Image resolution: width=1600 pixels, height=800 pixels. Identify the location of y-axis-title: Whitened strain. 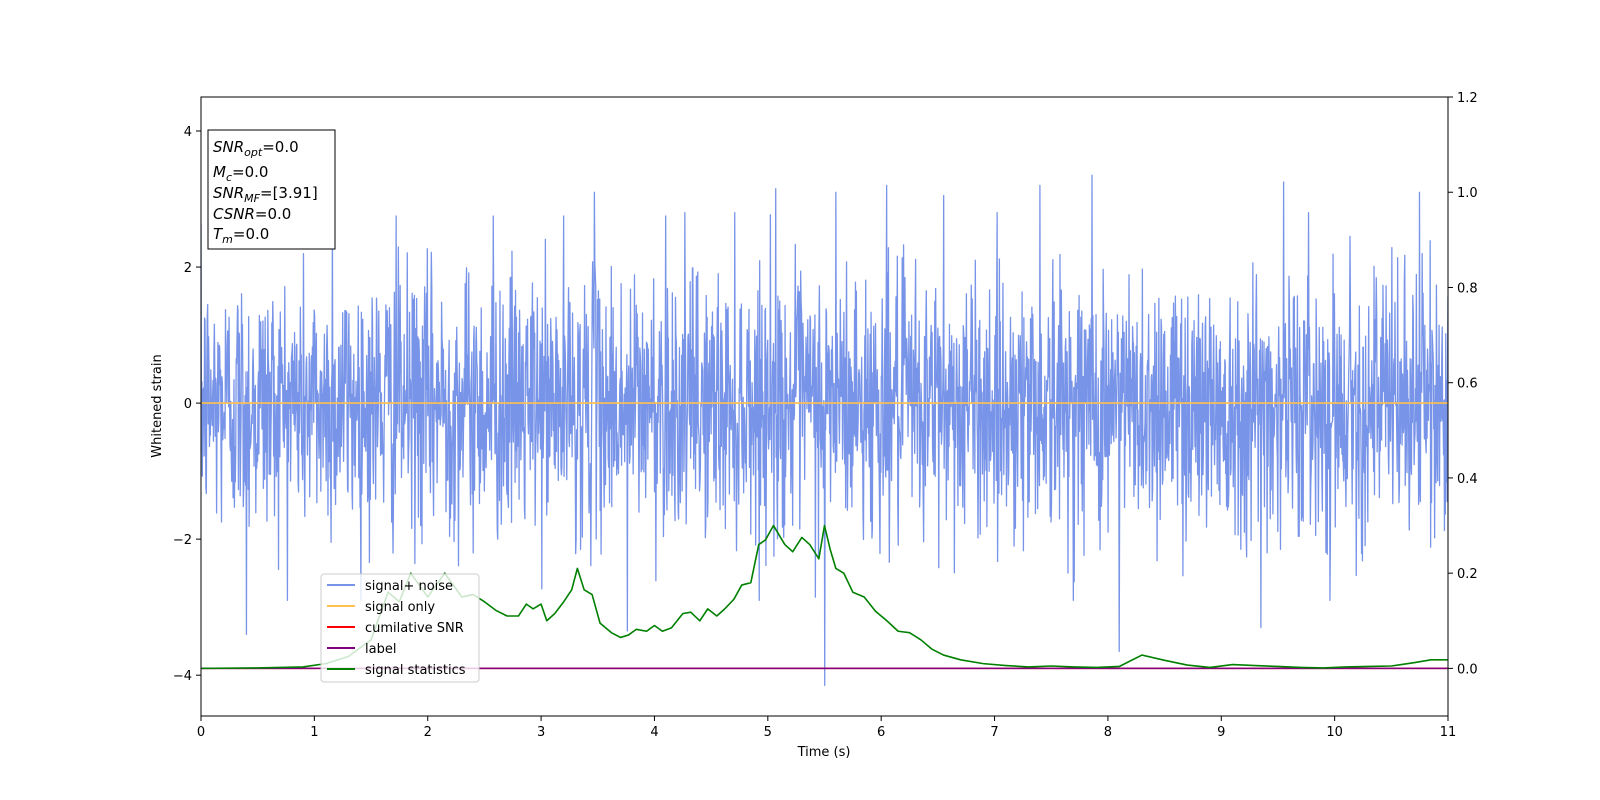
(157, 405).